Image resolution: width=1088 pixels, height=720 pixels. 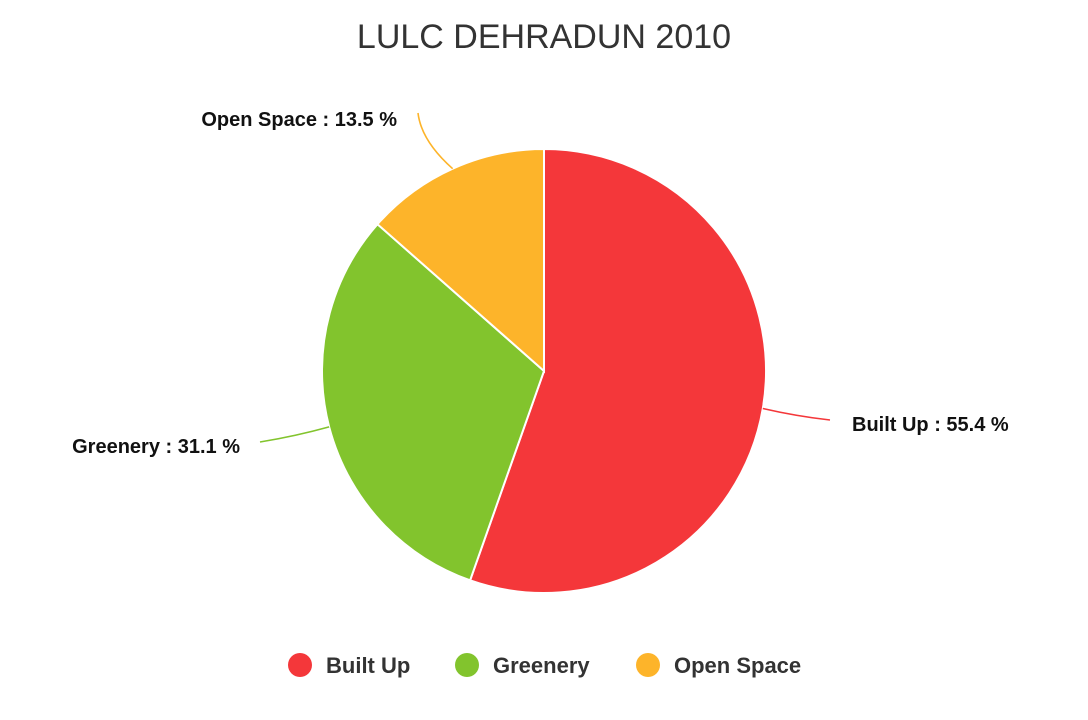 I want to click on legend-swatch-greenery, so click(x=467, y=665).